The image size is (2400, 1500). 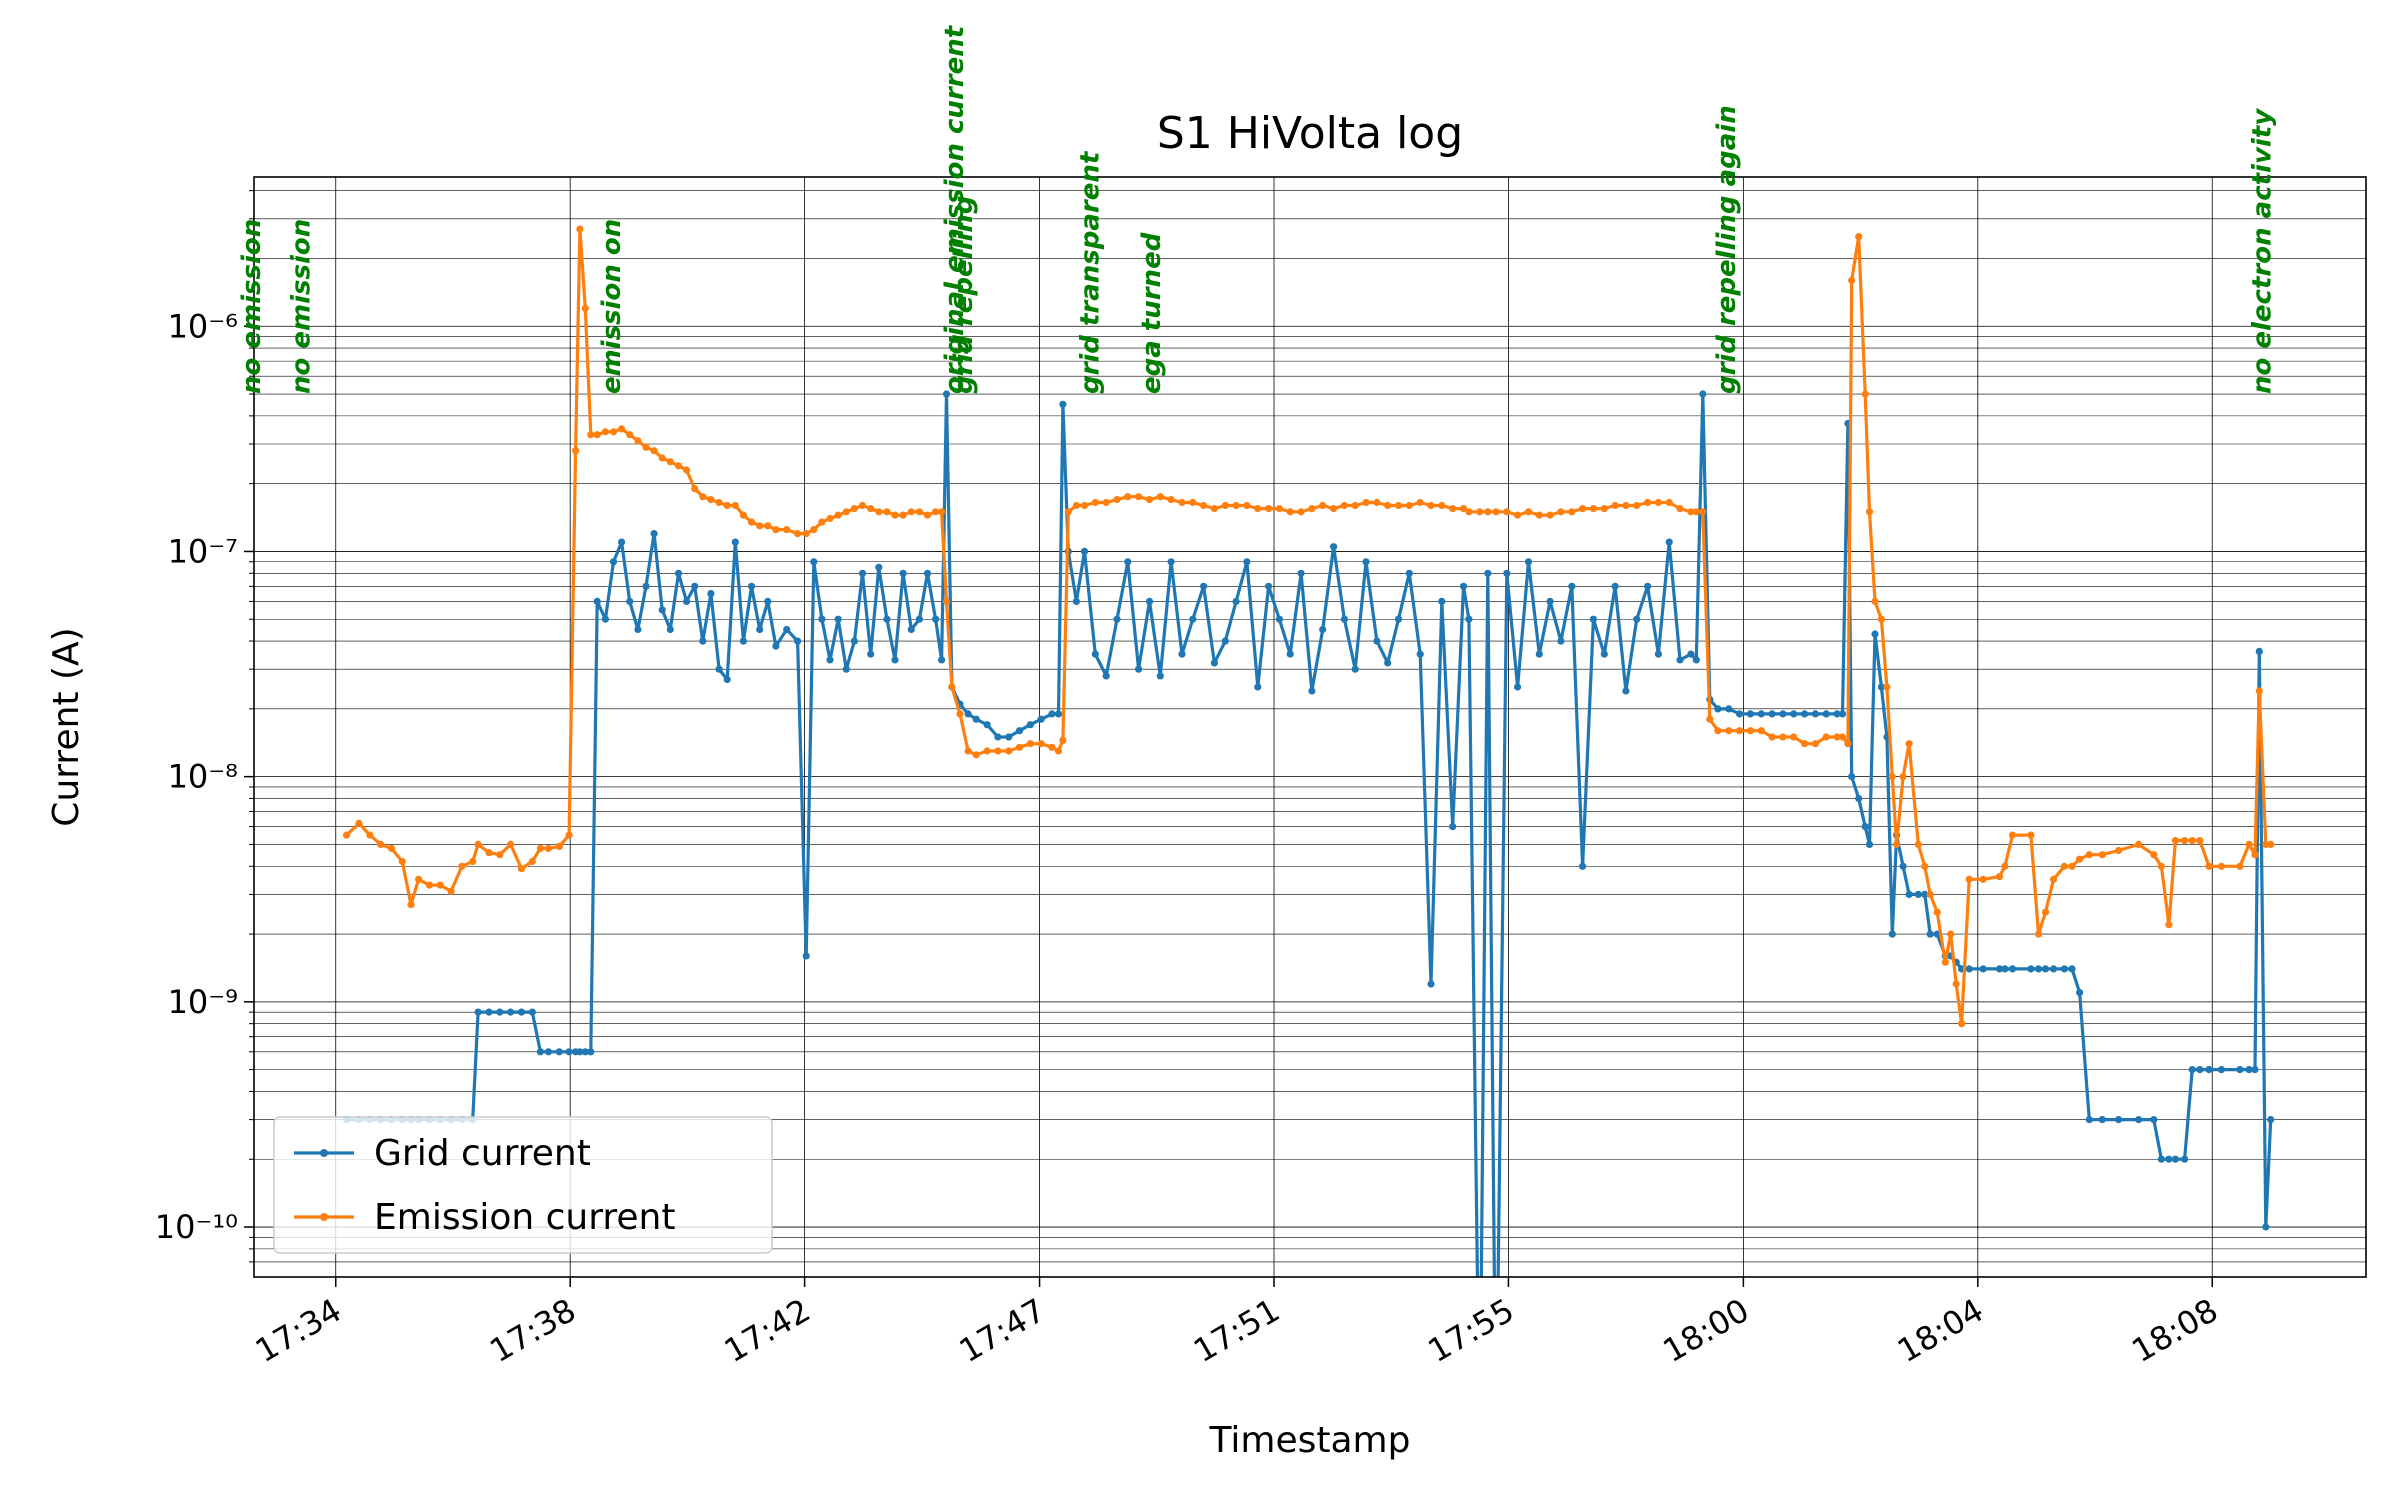 What do you see at coordinates (2263, 251) in the screenshot?
I see `annotation: no electron activity` at bounding box center [2263, 251].